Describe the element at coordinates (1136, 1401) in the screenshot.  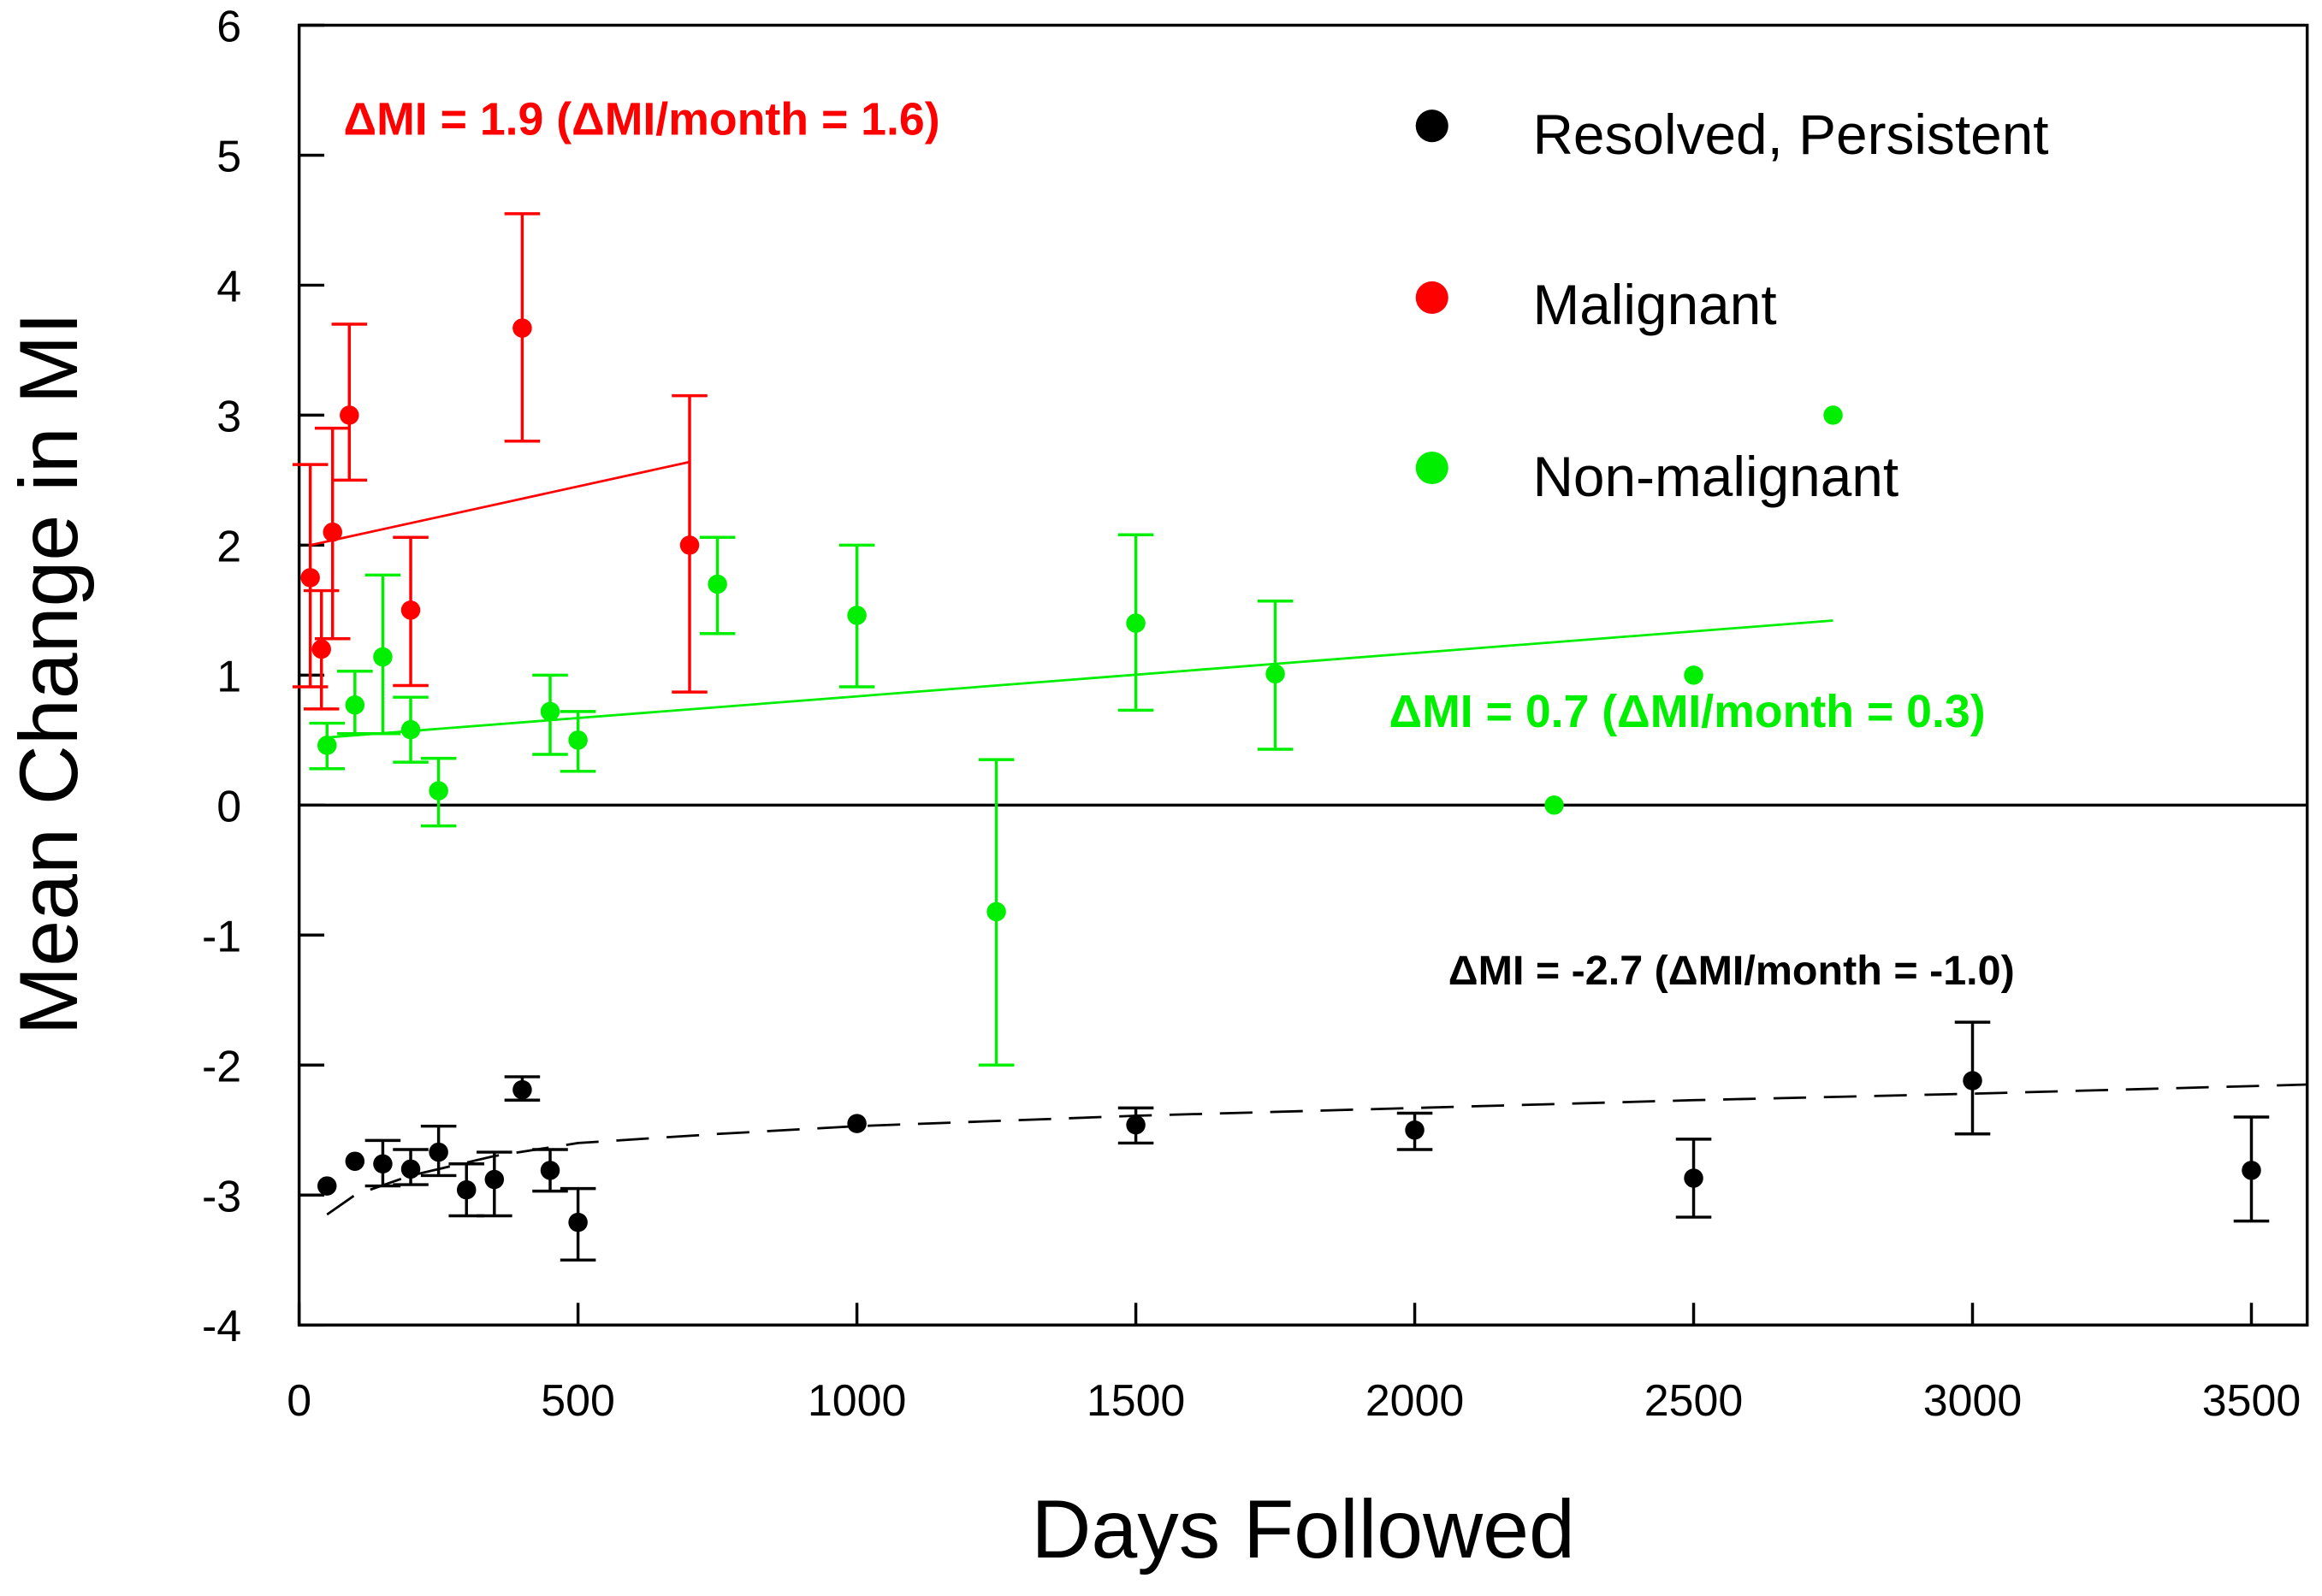
I see `x-tick-label: 1500` at that location.